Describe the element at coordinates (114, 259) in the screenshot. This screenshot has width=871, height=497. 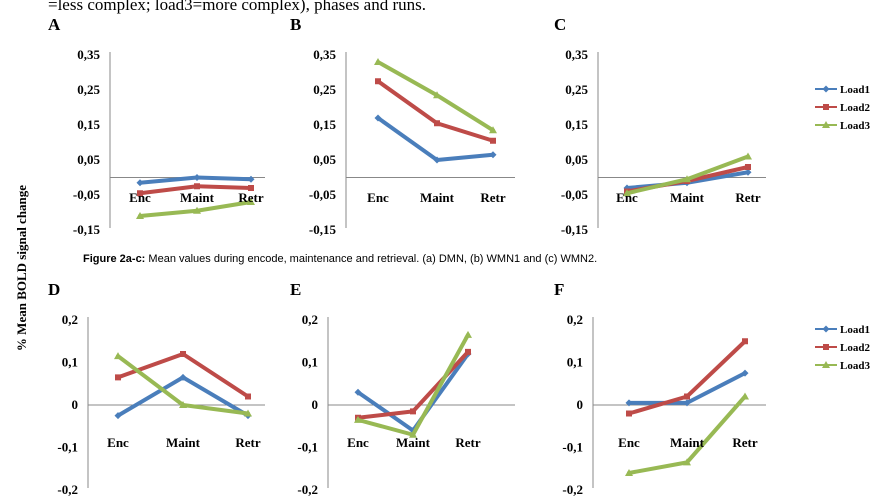
I see `caption-bold: Figure 2a-c:` at that location.